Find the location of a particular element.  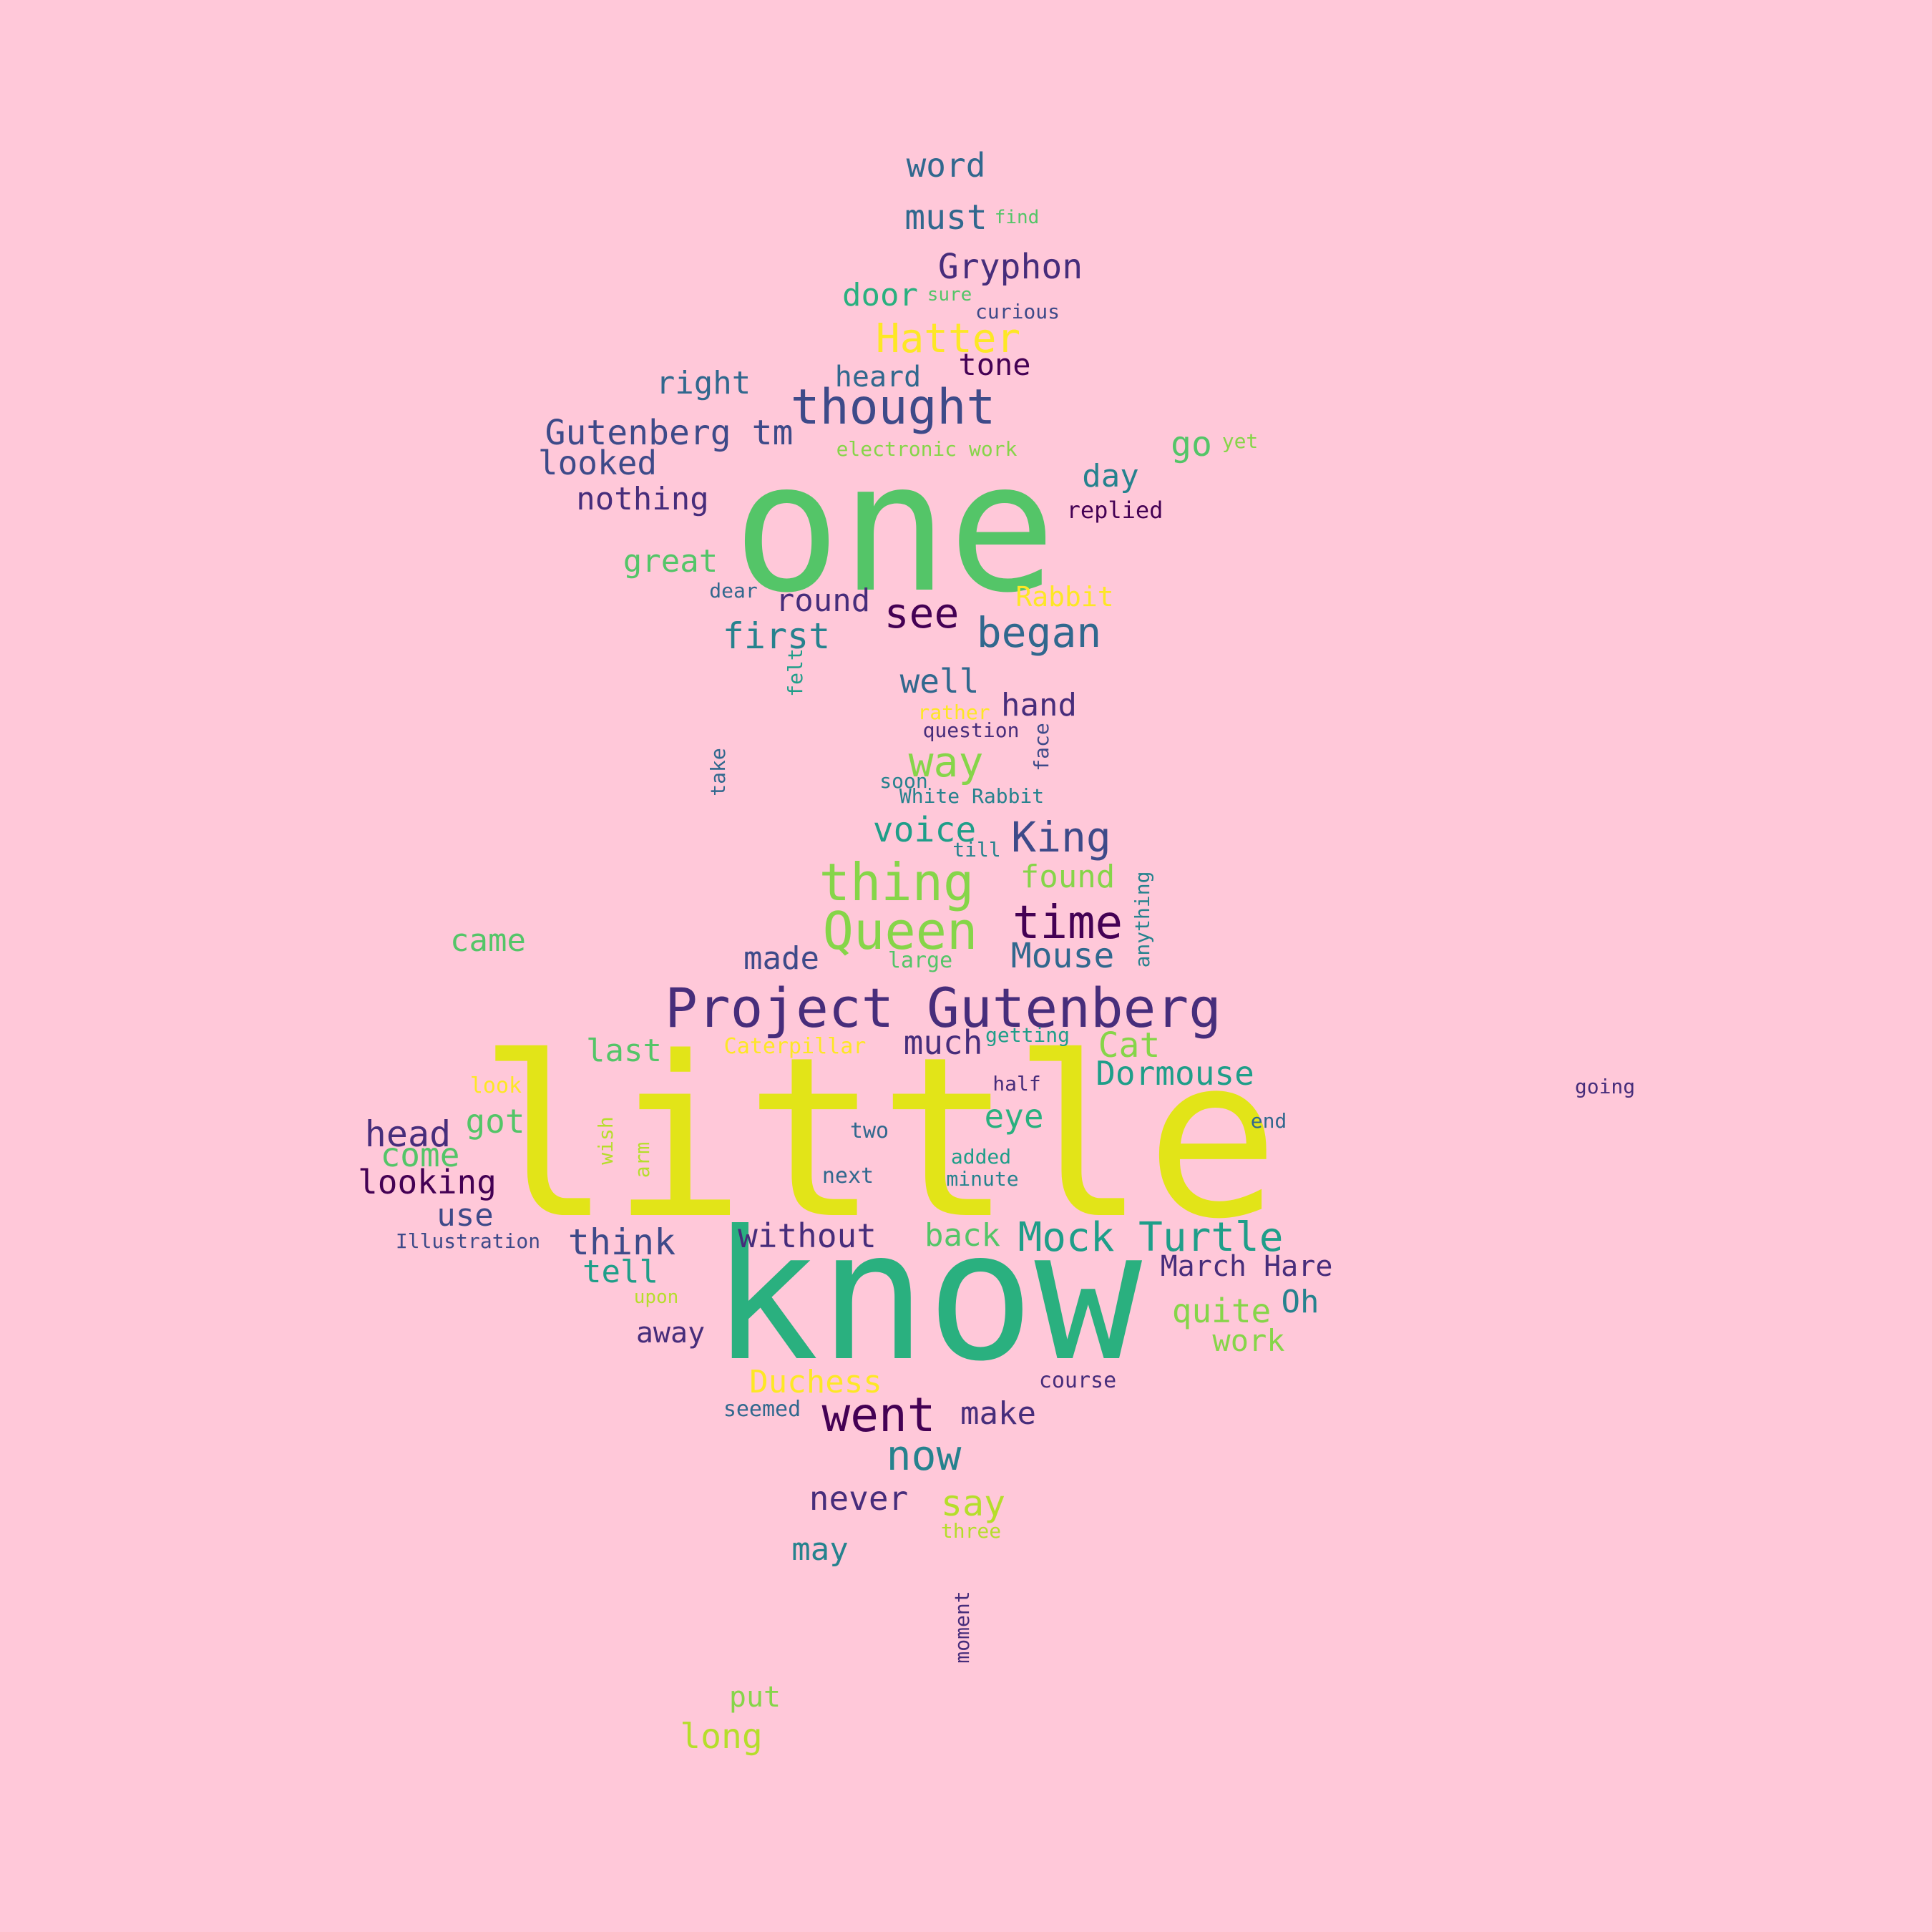

word-cloud-word: soon is located at coordinates (903, 781).